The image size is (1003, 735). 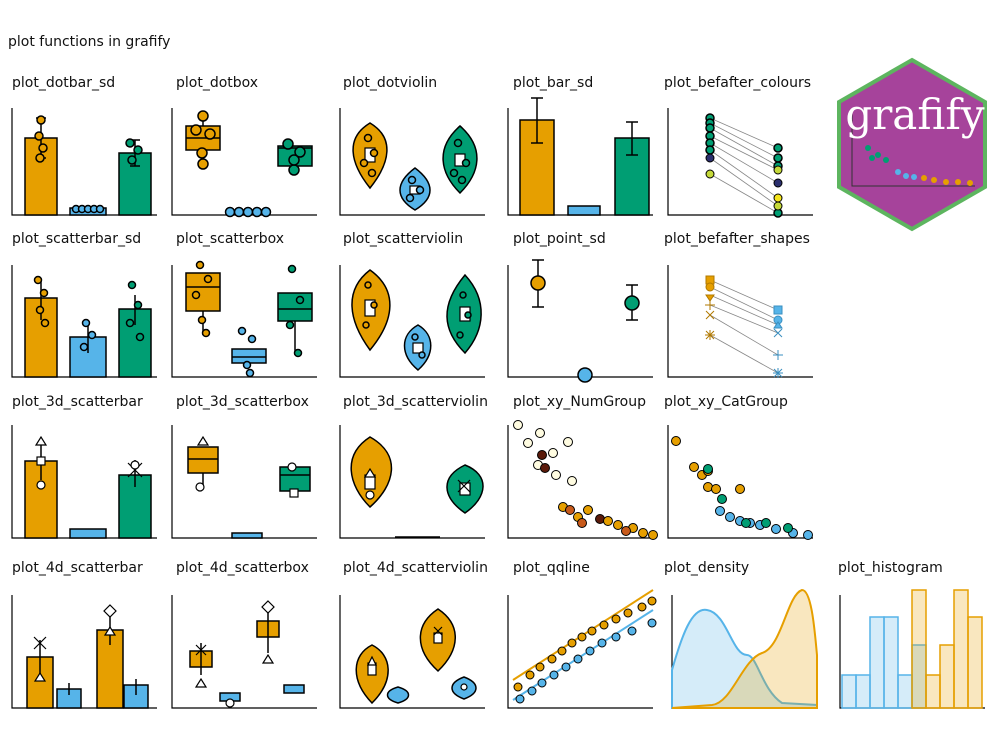 What do you see at coordinates (77, 568) in the screenshot?
I see `panel-title: plot_4d_scatterbar` at bounding box center [77, 568].